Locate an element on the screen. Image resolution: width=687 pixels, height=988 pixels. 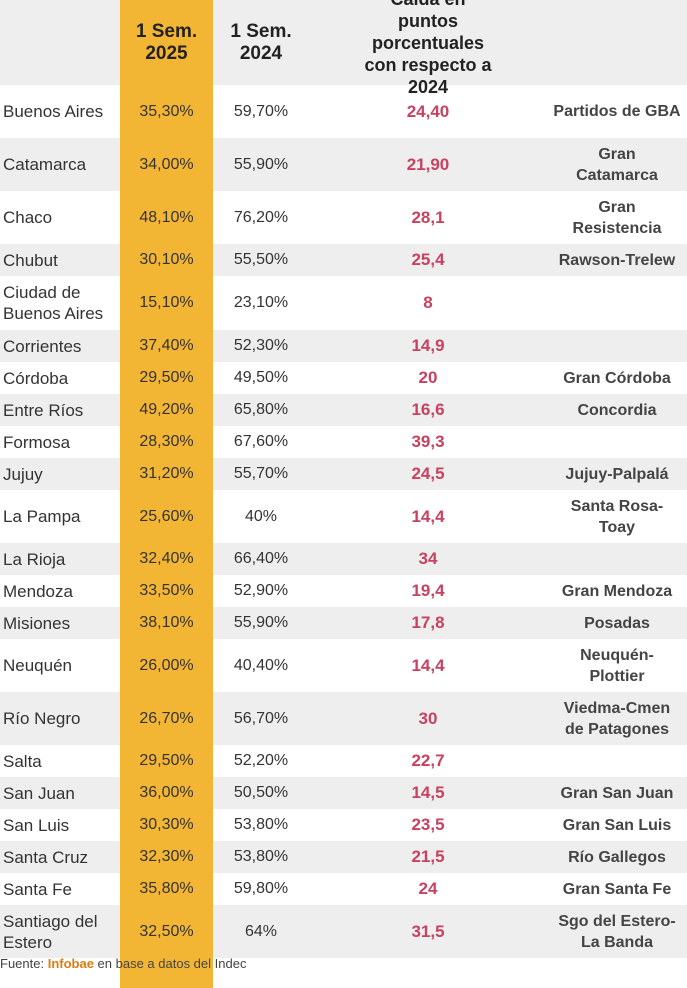
drop-cell: 30 is located at coordinates (428, 718).